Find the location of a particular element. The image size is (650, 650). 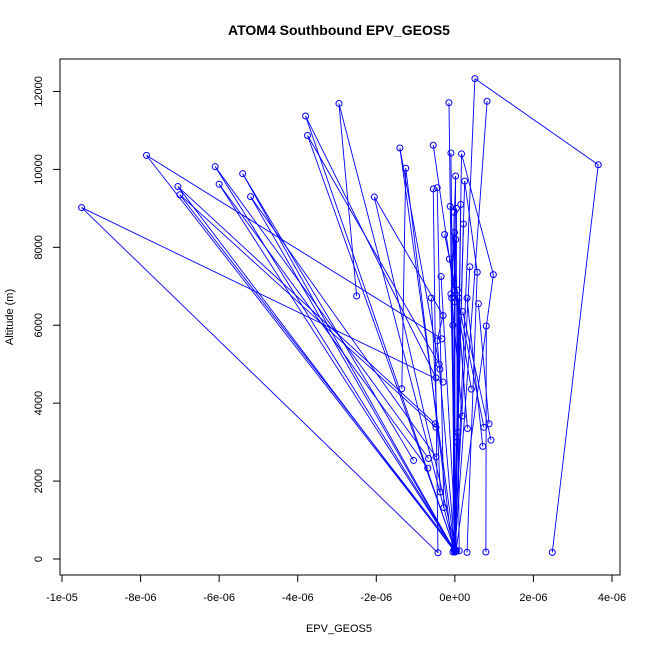

y-tick-label: 12000 is located at coordinates (39, 91).